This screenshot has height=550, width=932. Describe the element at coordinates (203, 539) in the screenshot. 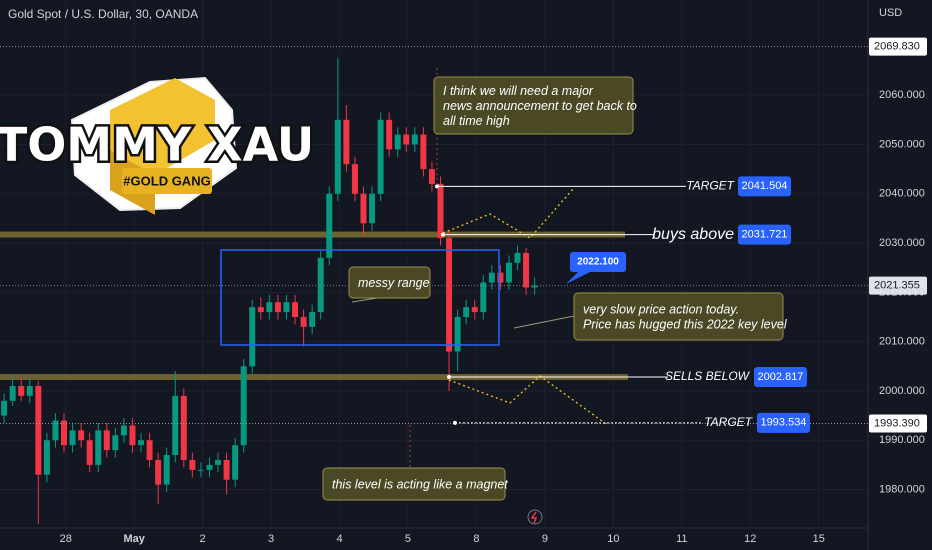

I see `x-tick-label: 2` at that location.